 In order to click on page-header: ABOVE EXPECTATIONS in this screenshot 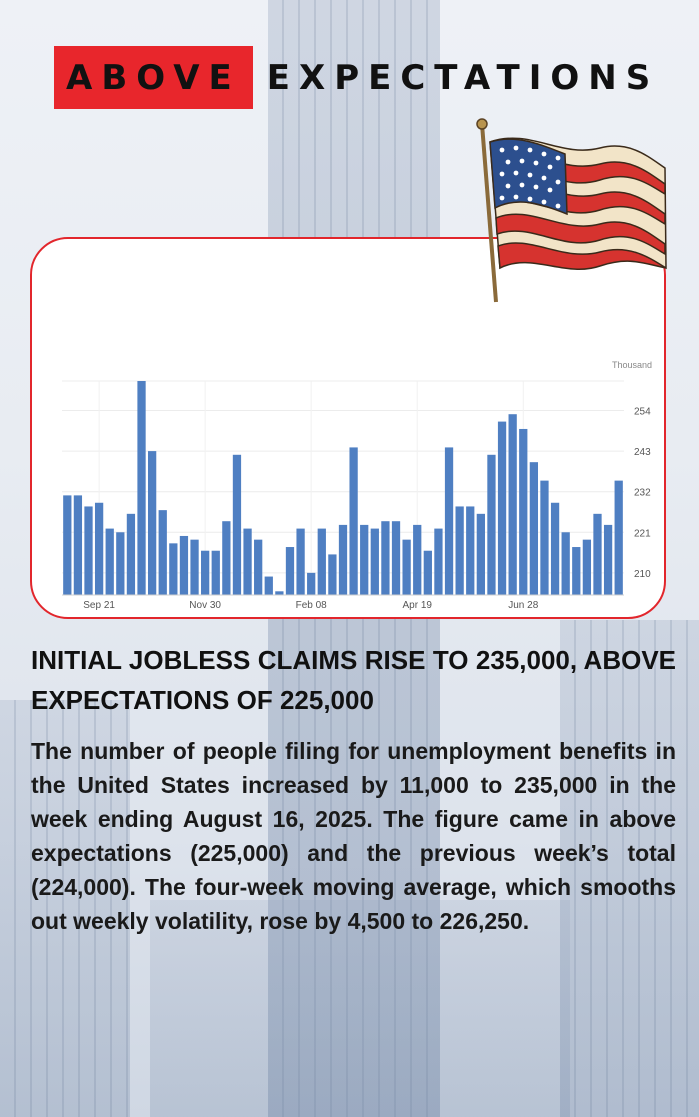, I will do `click(356, 77)`.